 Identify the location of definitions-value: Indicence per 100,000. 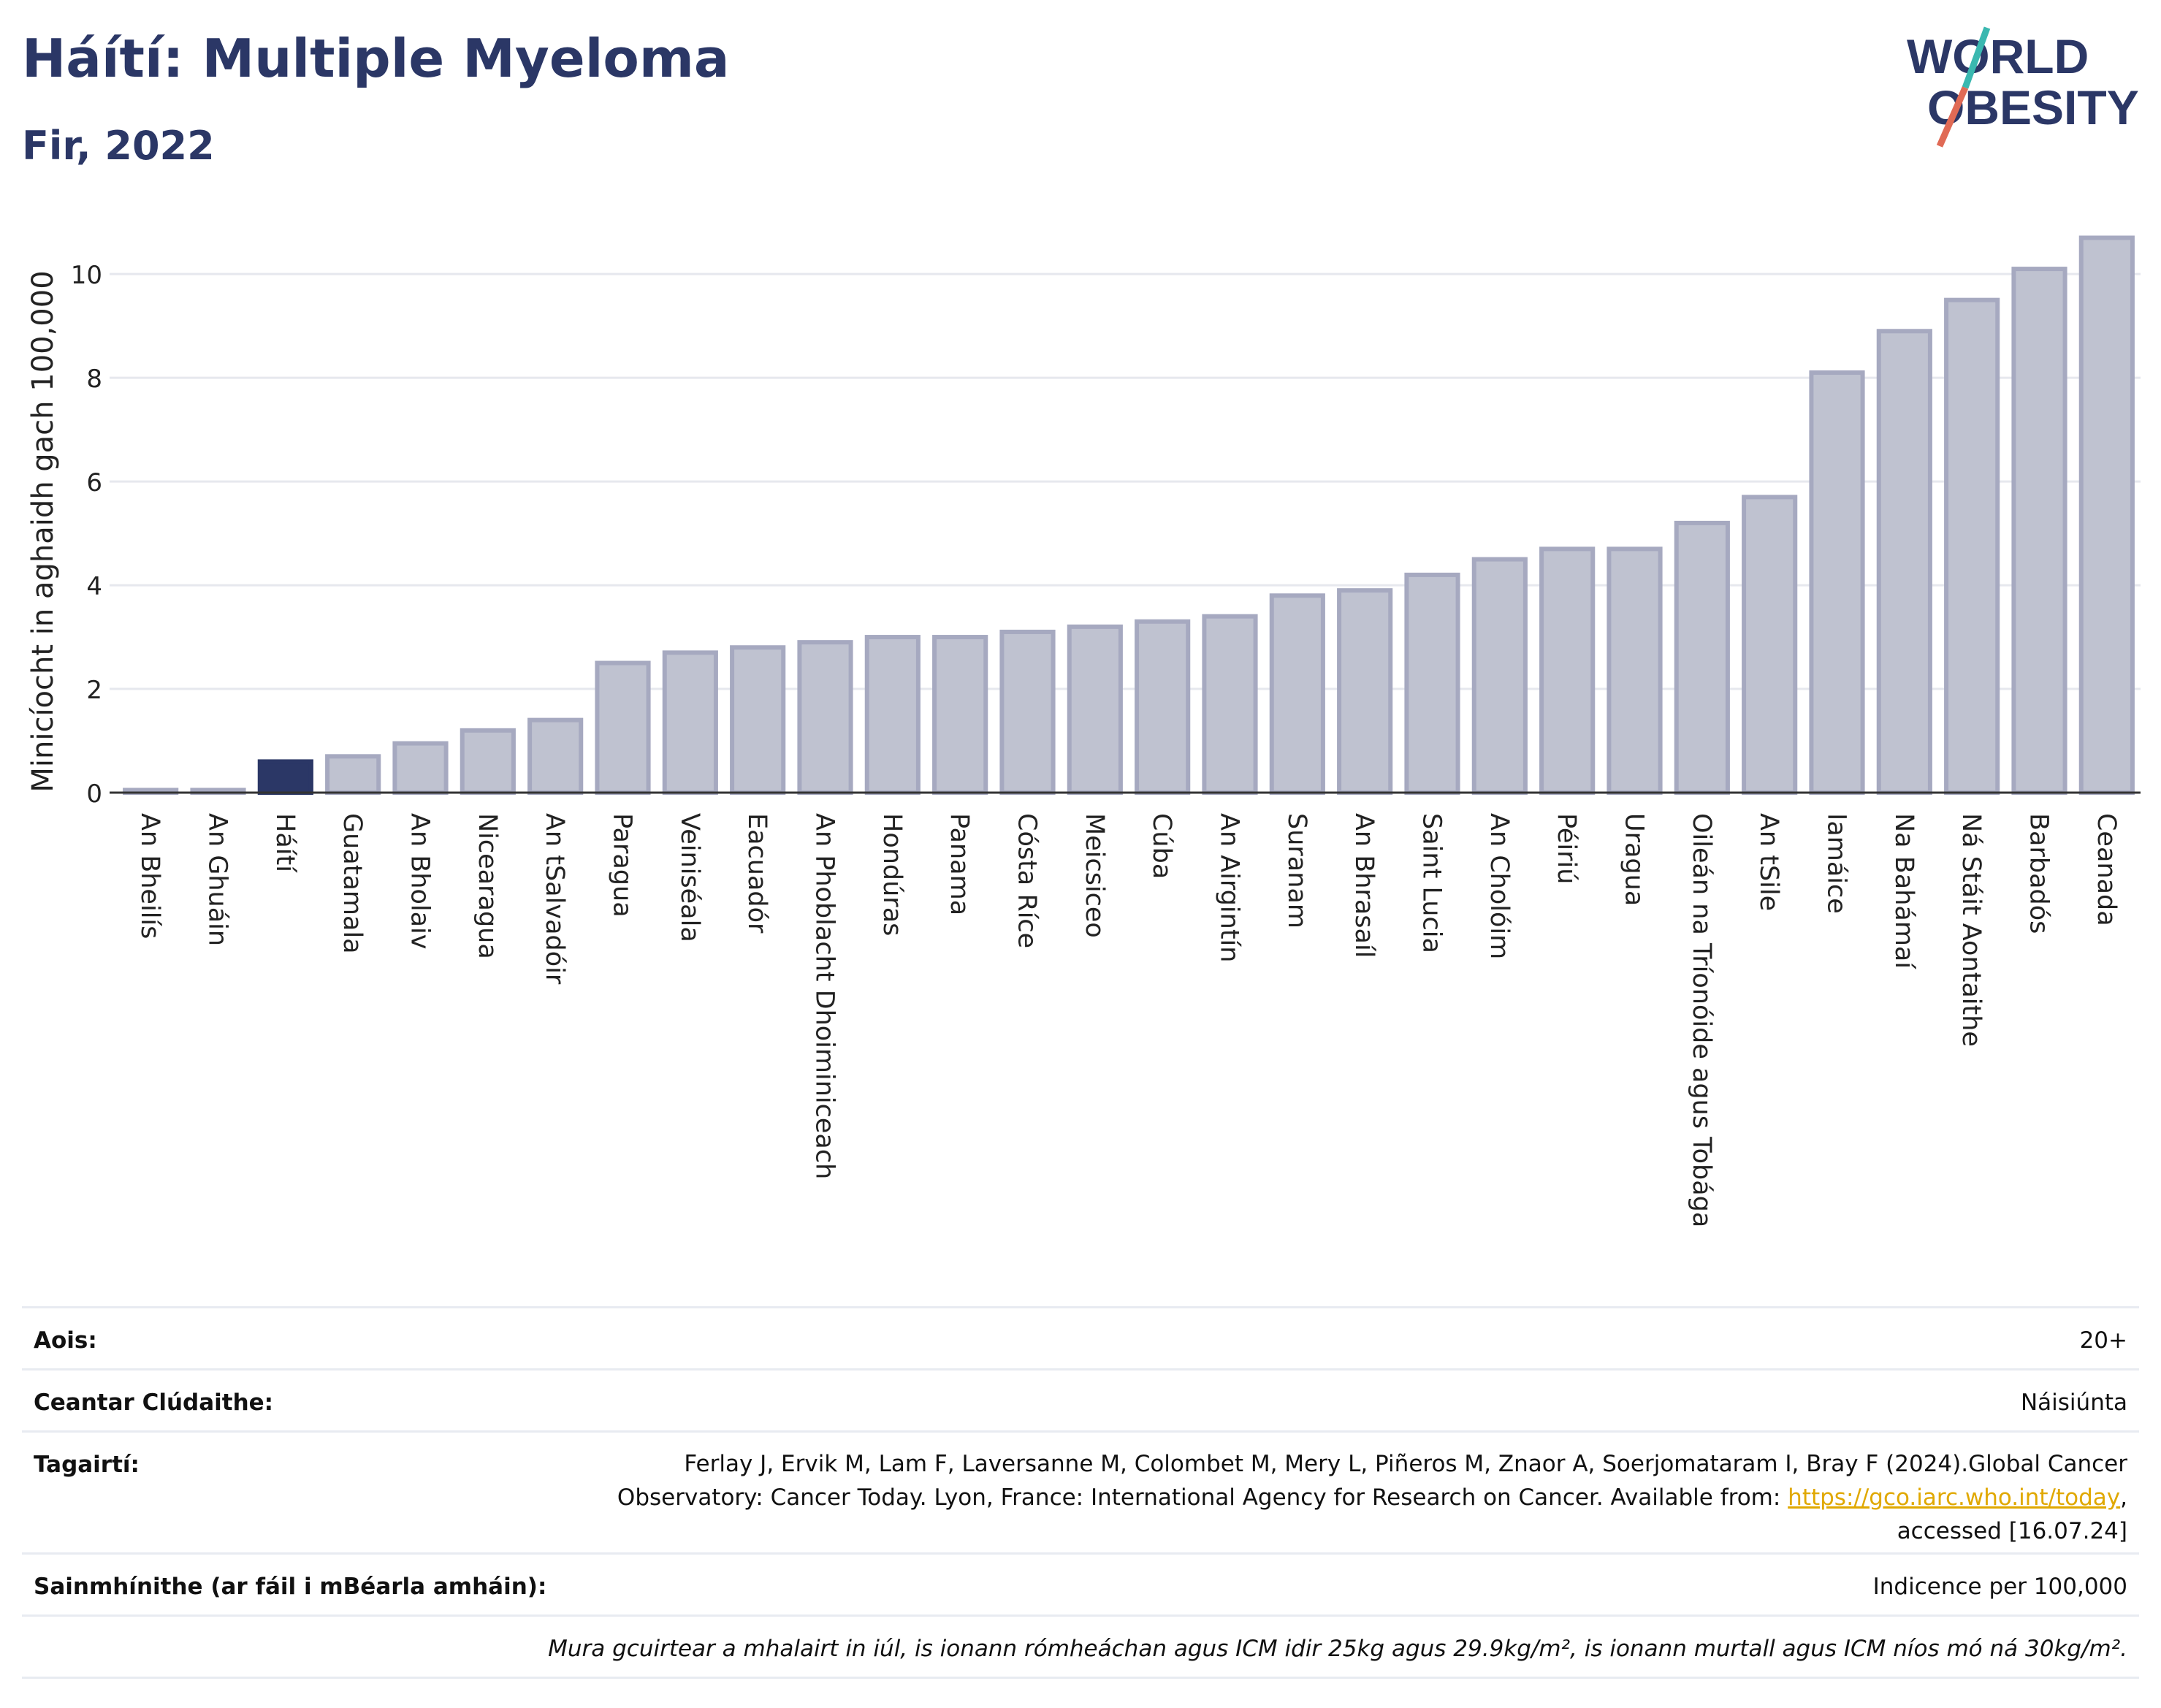
(2000, 1587).